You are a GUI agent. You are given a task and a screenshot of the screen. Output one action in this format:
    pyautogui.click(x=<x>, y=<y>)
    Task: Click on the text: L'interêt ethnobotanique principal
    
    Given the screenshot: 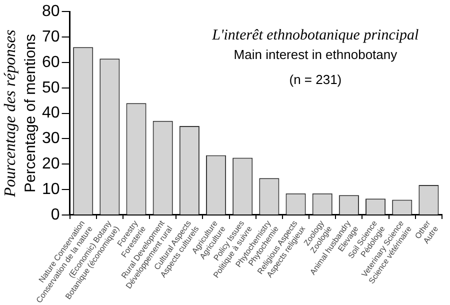 What is the action you would take?
    pyautogui.click(x=315, y=36)
    